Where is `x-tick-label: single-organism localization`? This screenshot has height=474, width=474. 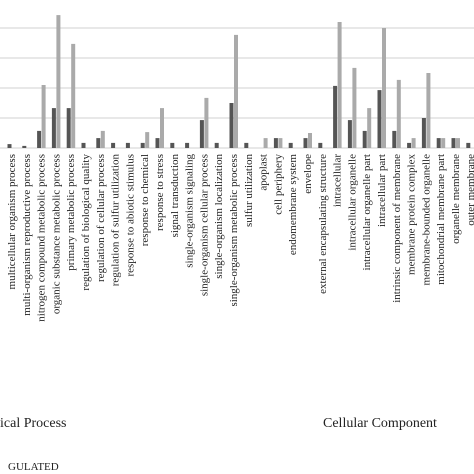 x-tick-label: single-organism localization is located at coordinates (219, 216).